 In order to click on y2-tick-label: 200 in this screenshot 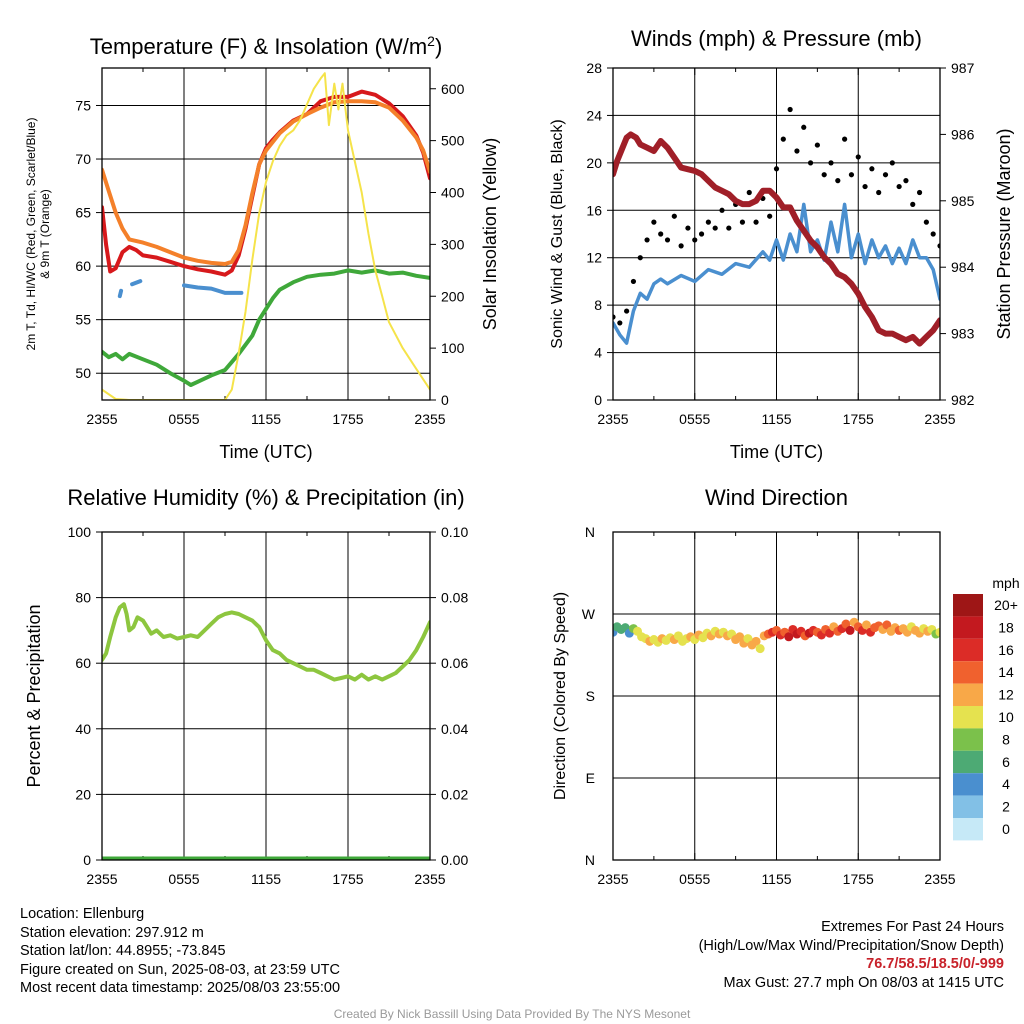, I will do `click(453, 296)`.